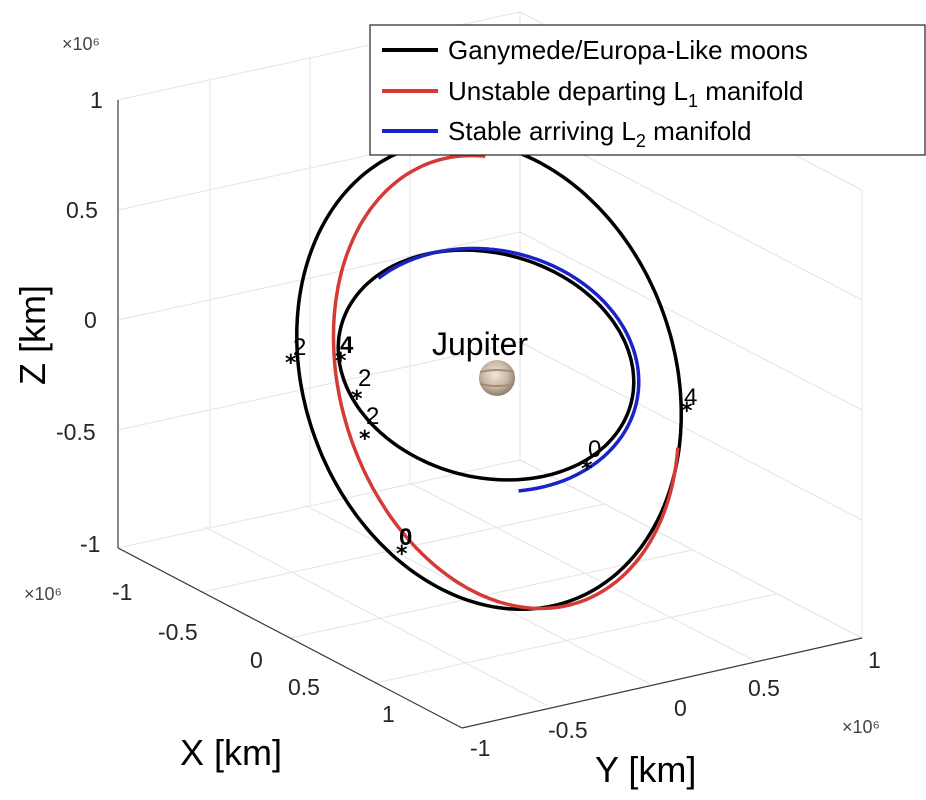  I want to click on x-tick-label: 0, so click(256, 660).